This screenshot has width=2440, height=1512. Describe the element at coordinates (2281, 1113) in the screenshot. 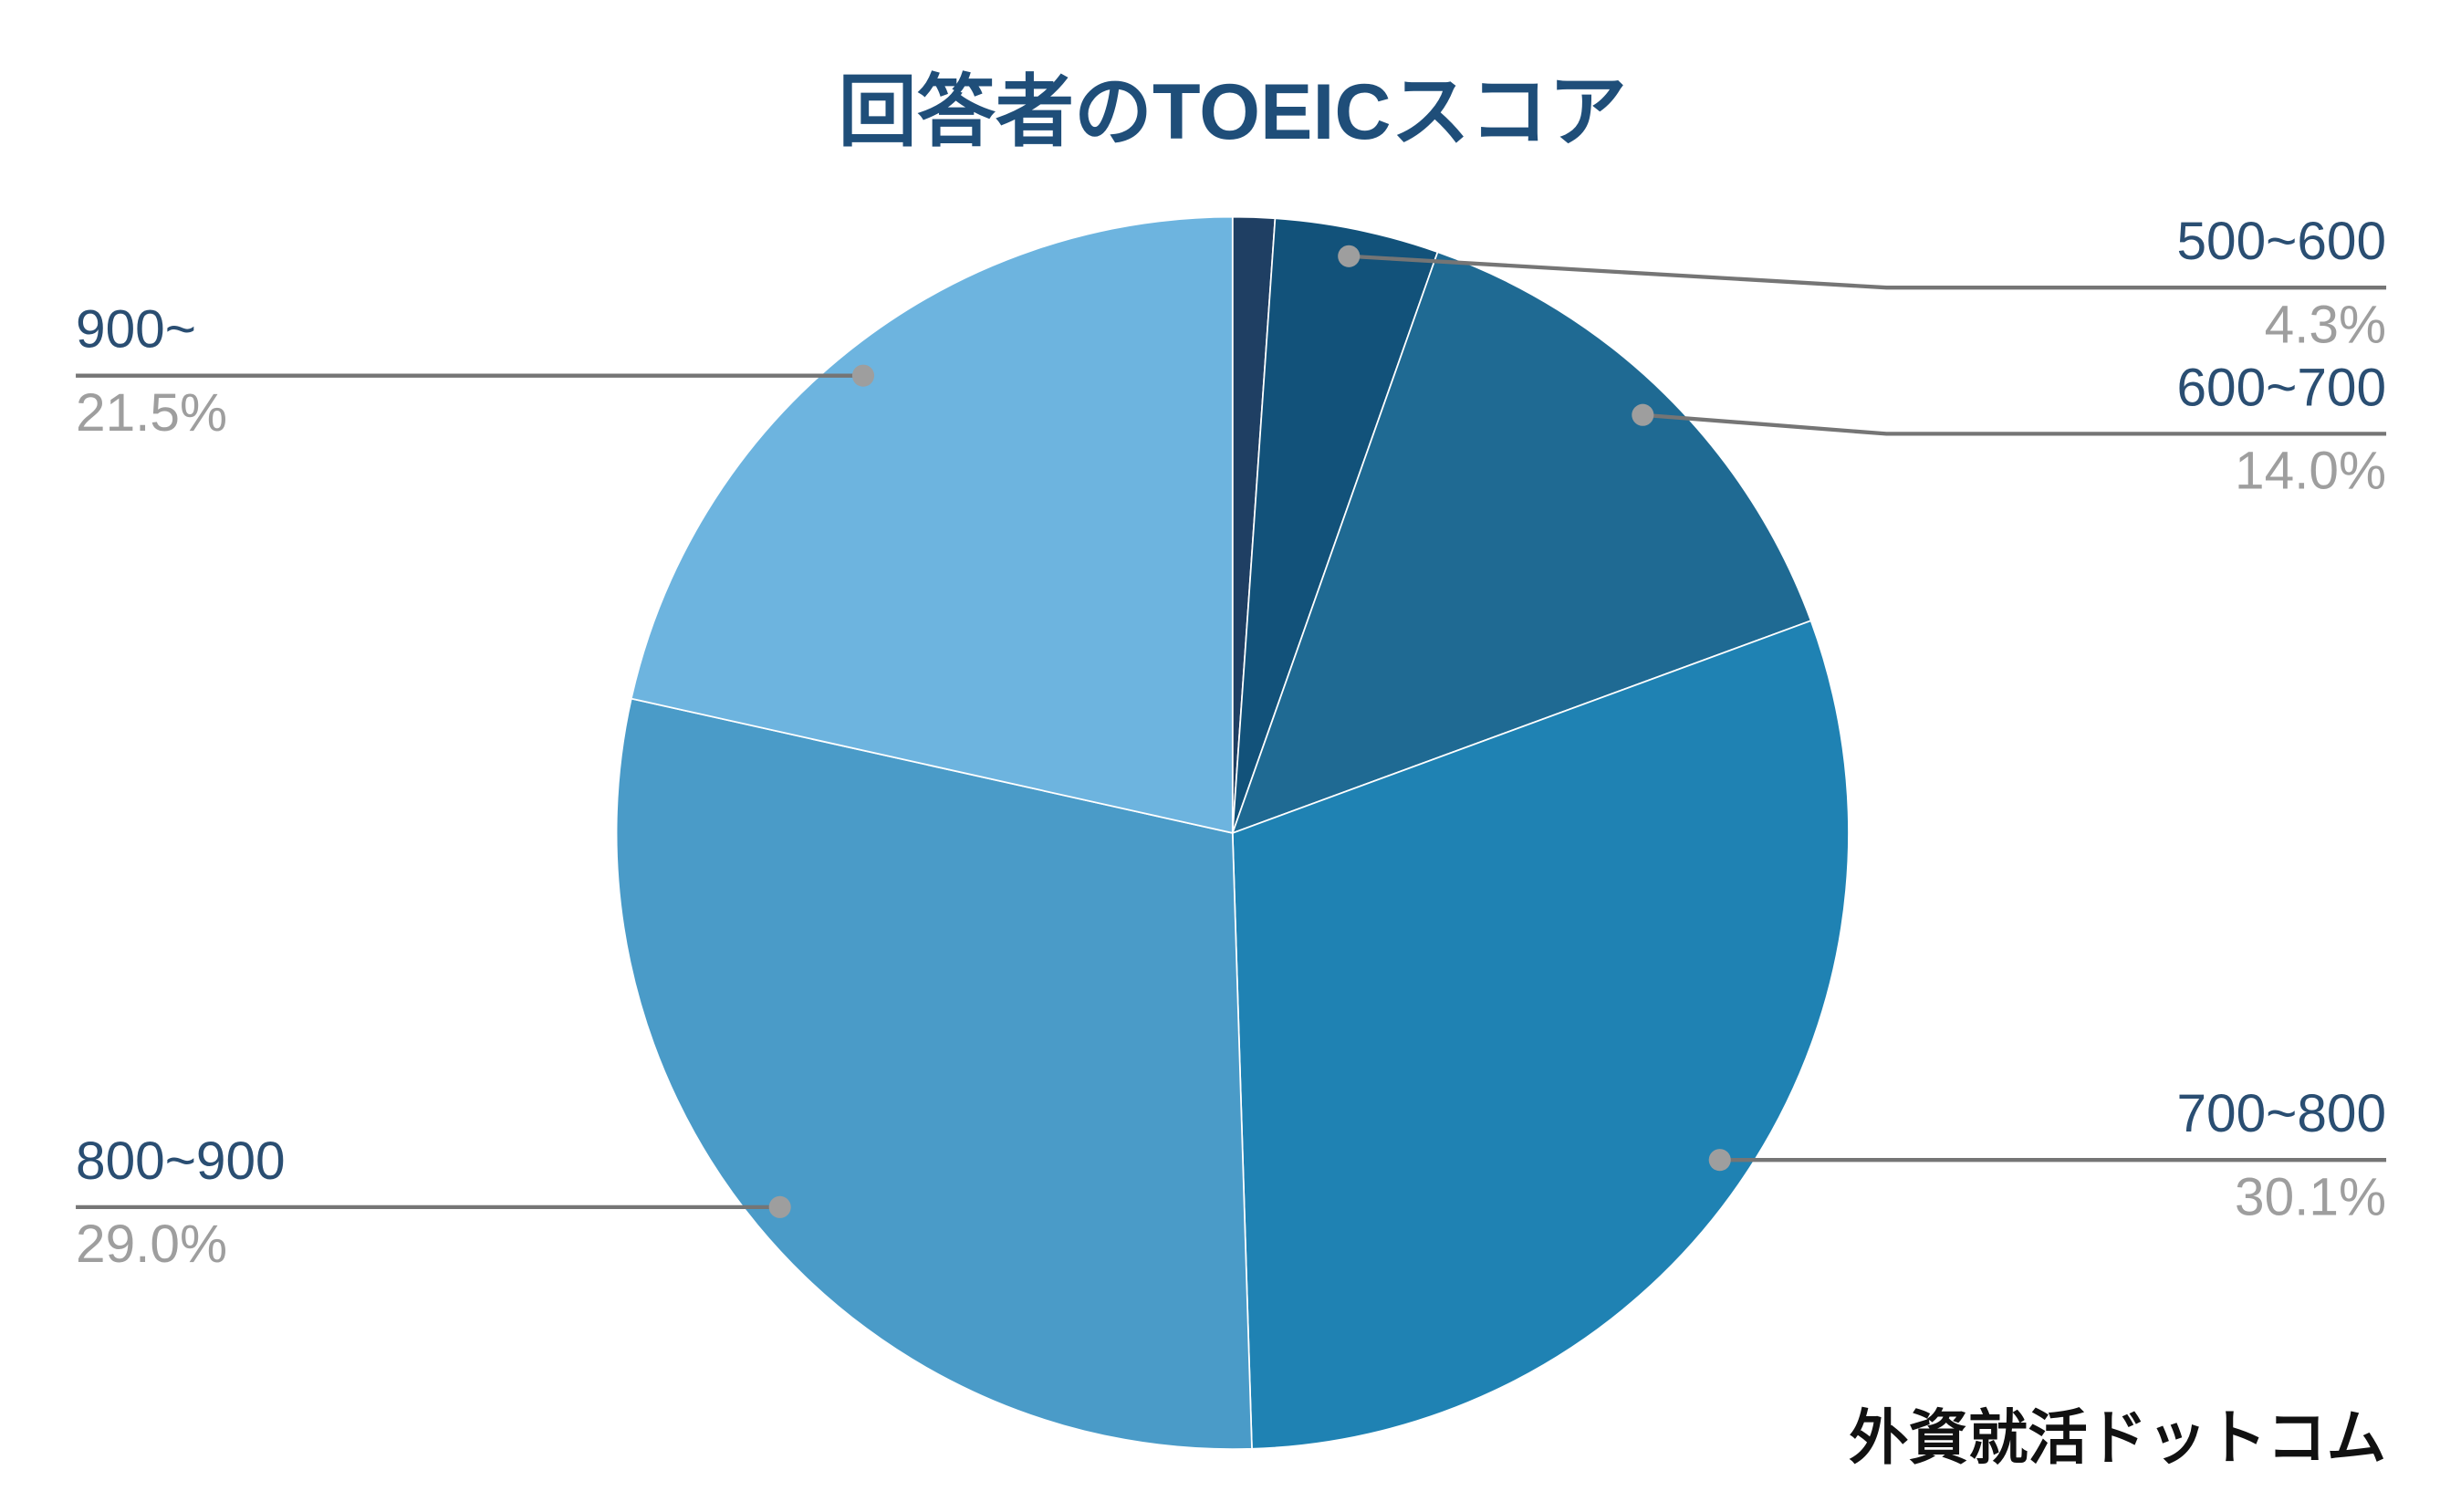

I see `category-label: 700~800` at that location.